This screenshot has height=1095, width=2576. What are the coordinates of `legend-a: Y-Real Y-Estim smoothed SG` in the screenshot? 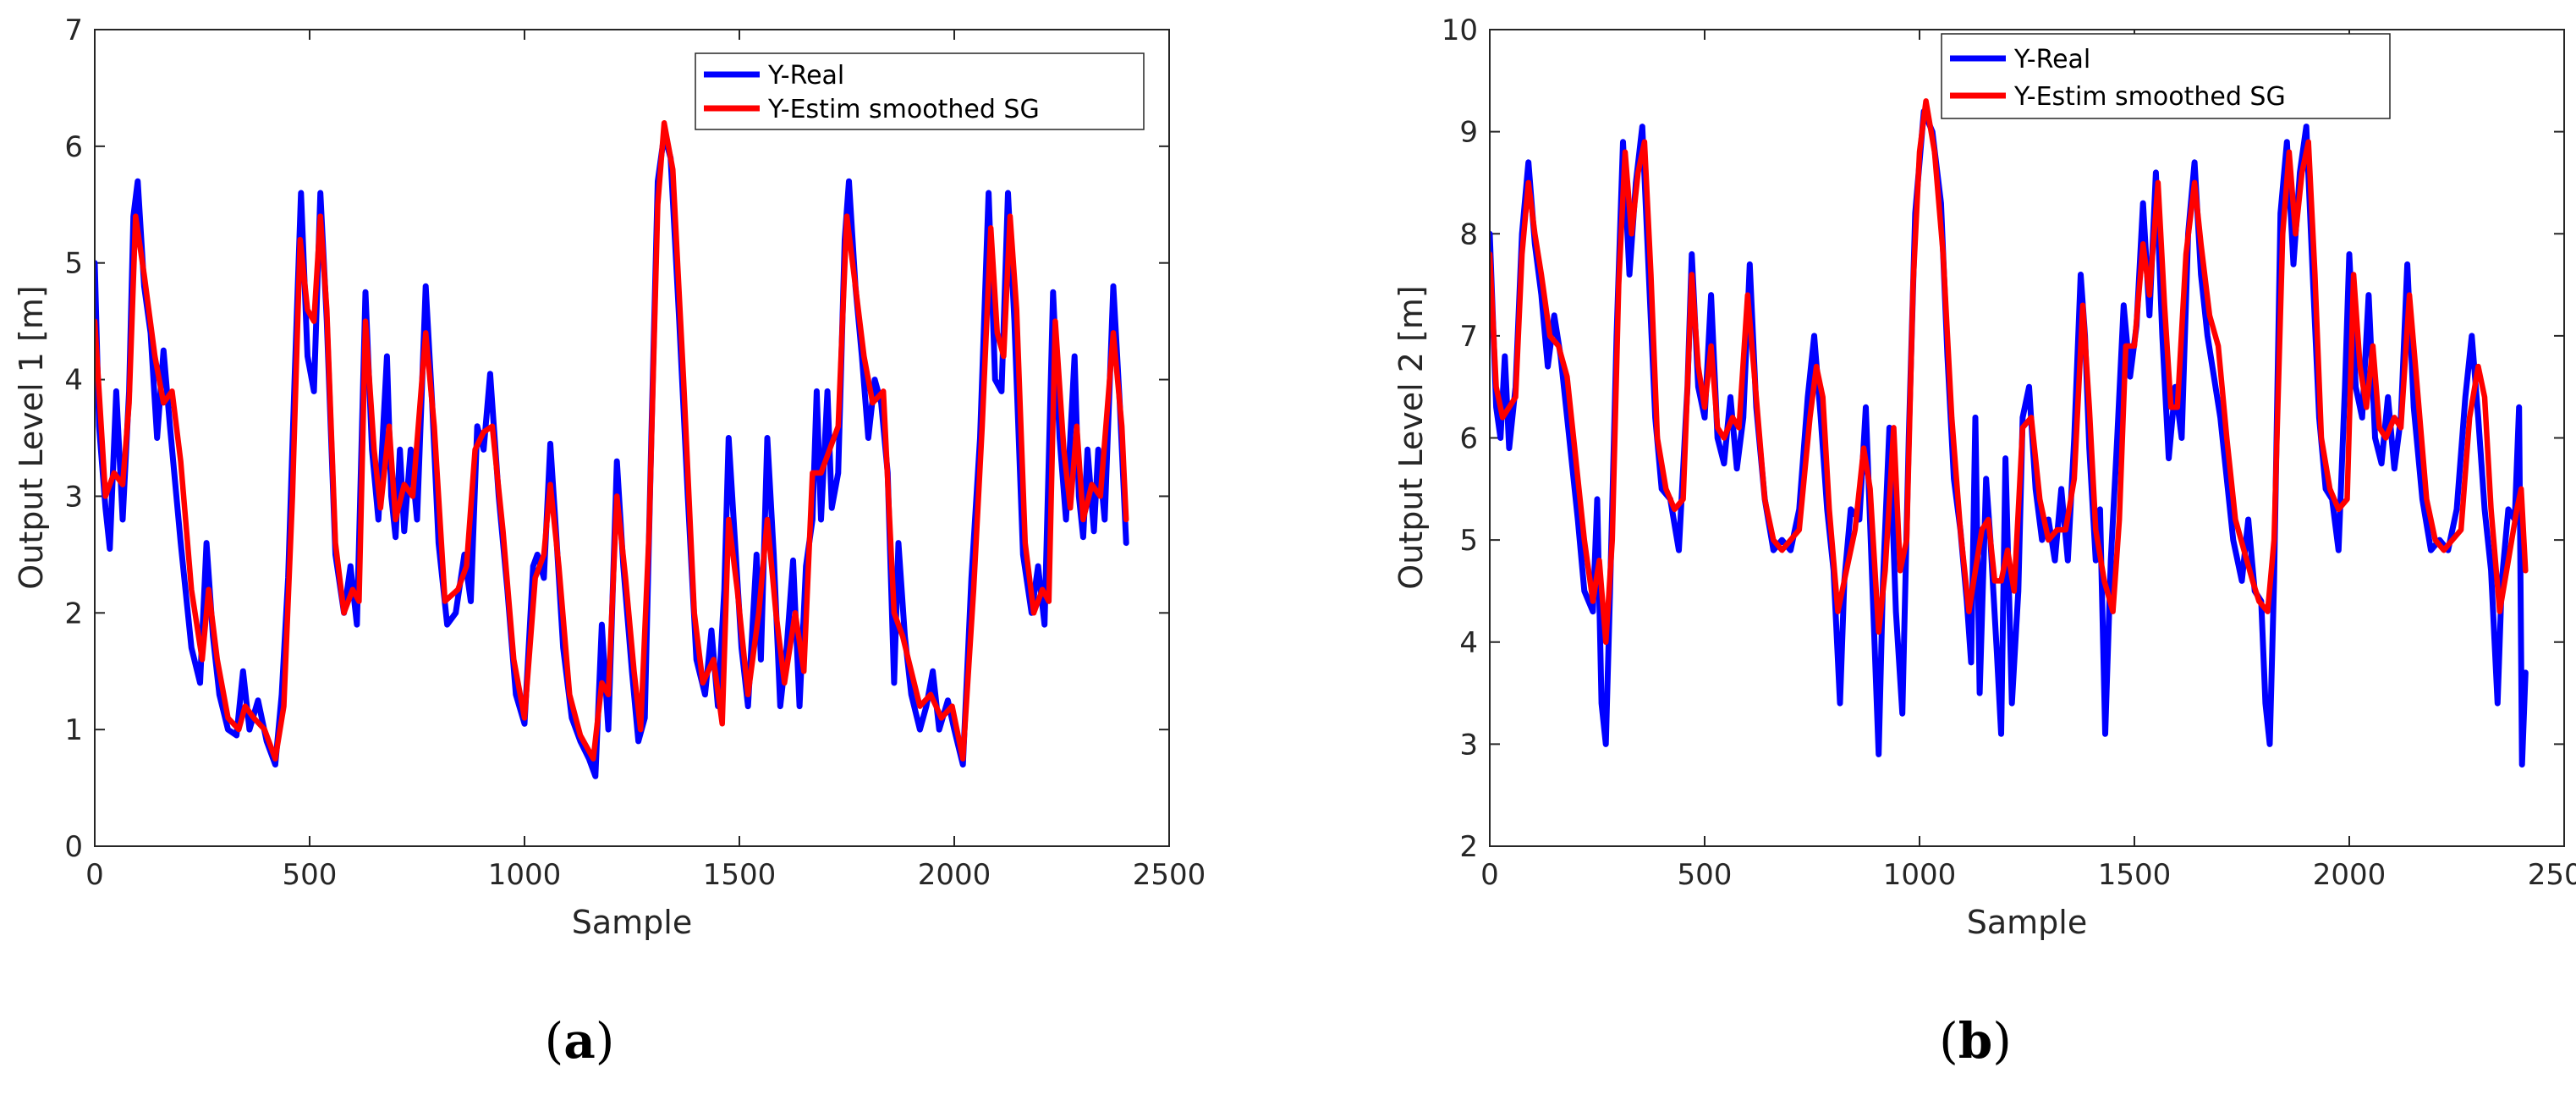 It's located at (920, 91).